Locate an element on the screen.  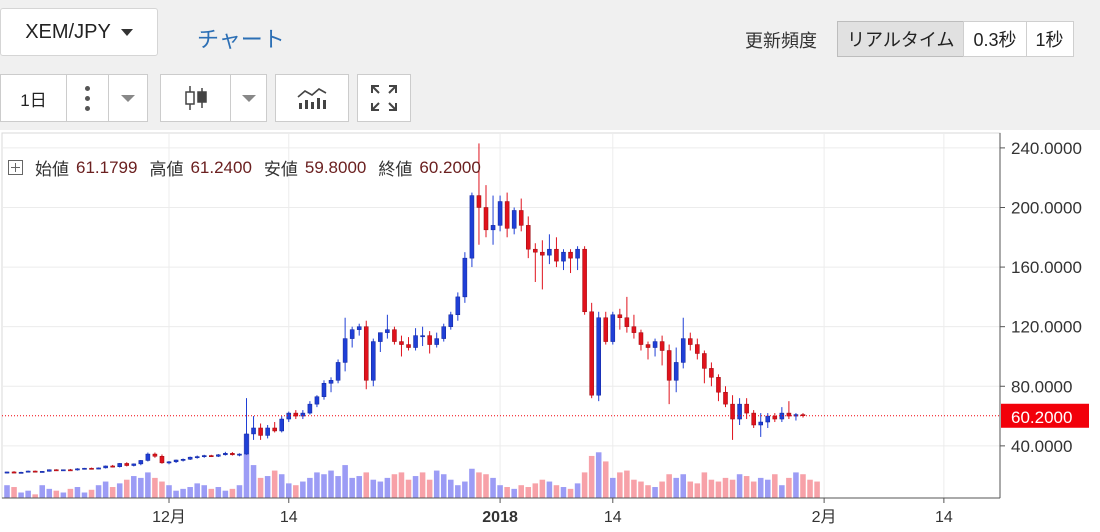
freq-1s-button: 1秒 is located at coordinates (1049, 39).